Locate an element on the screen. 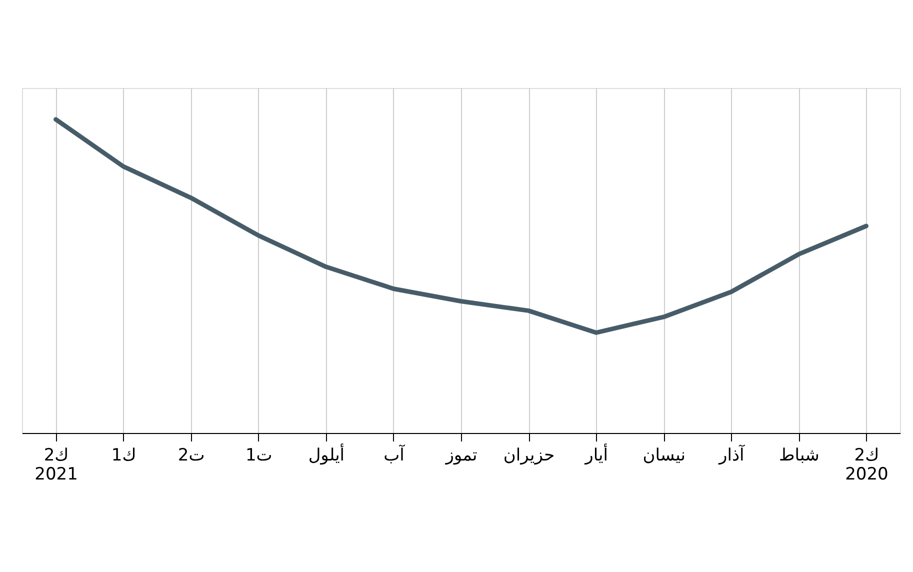 Image resolution: width=913 pixels, height=572 pixels. x-tick-label: ت2 is located at coordinates (191, 456).